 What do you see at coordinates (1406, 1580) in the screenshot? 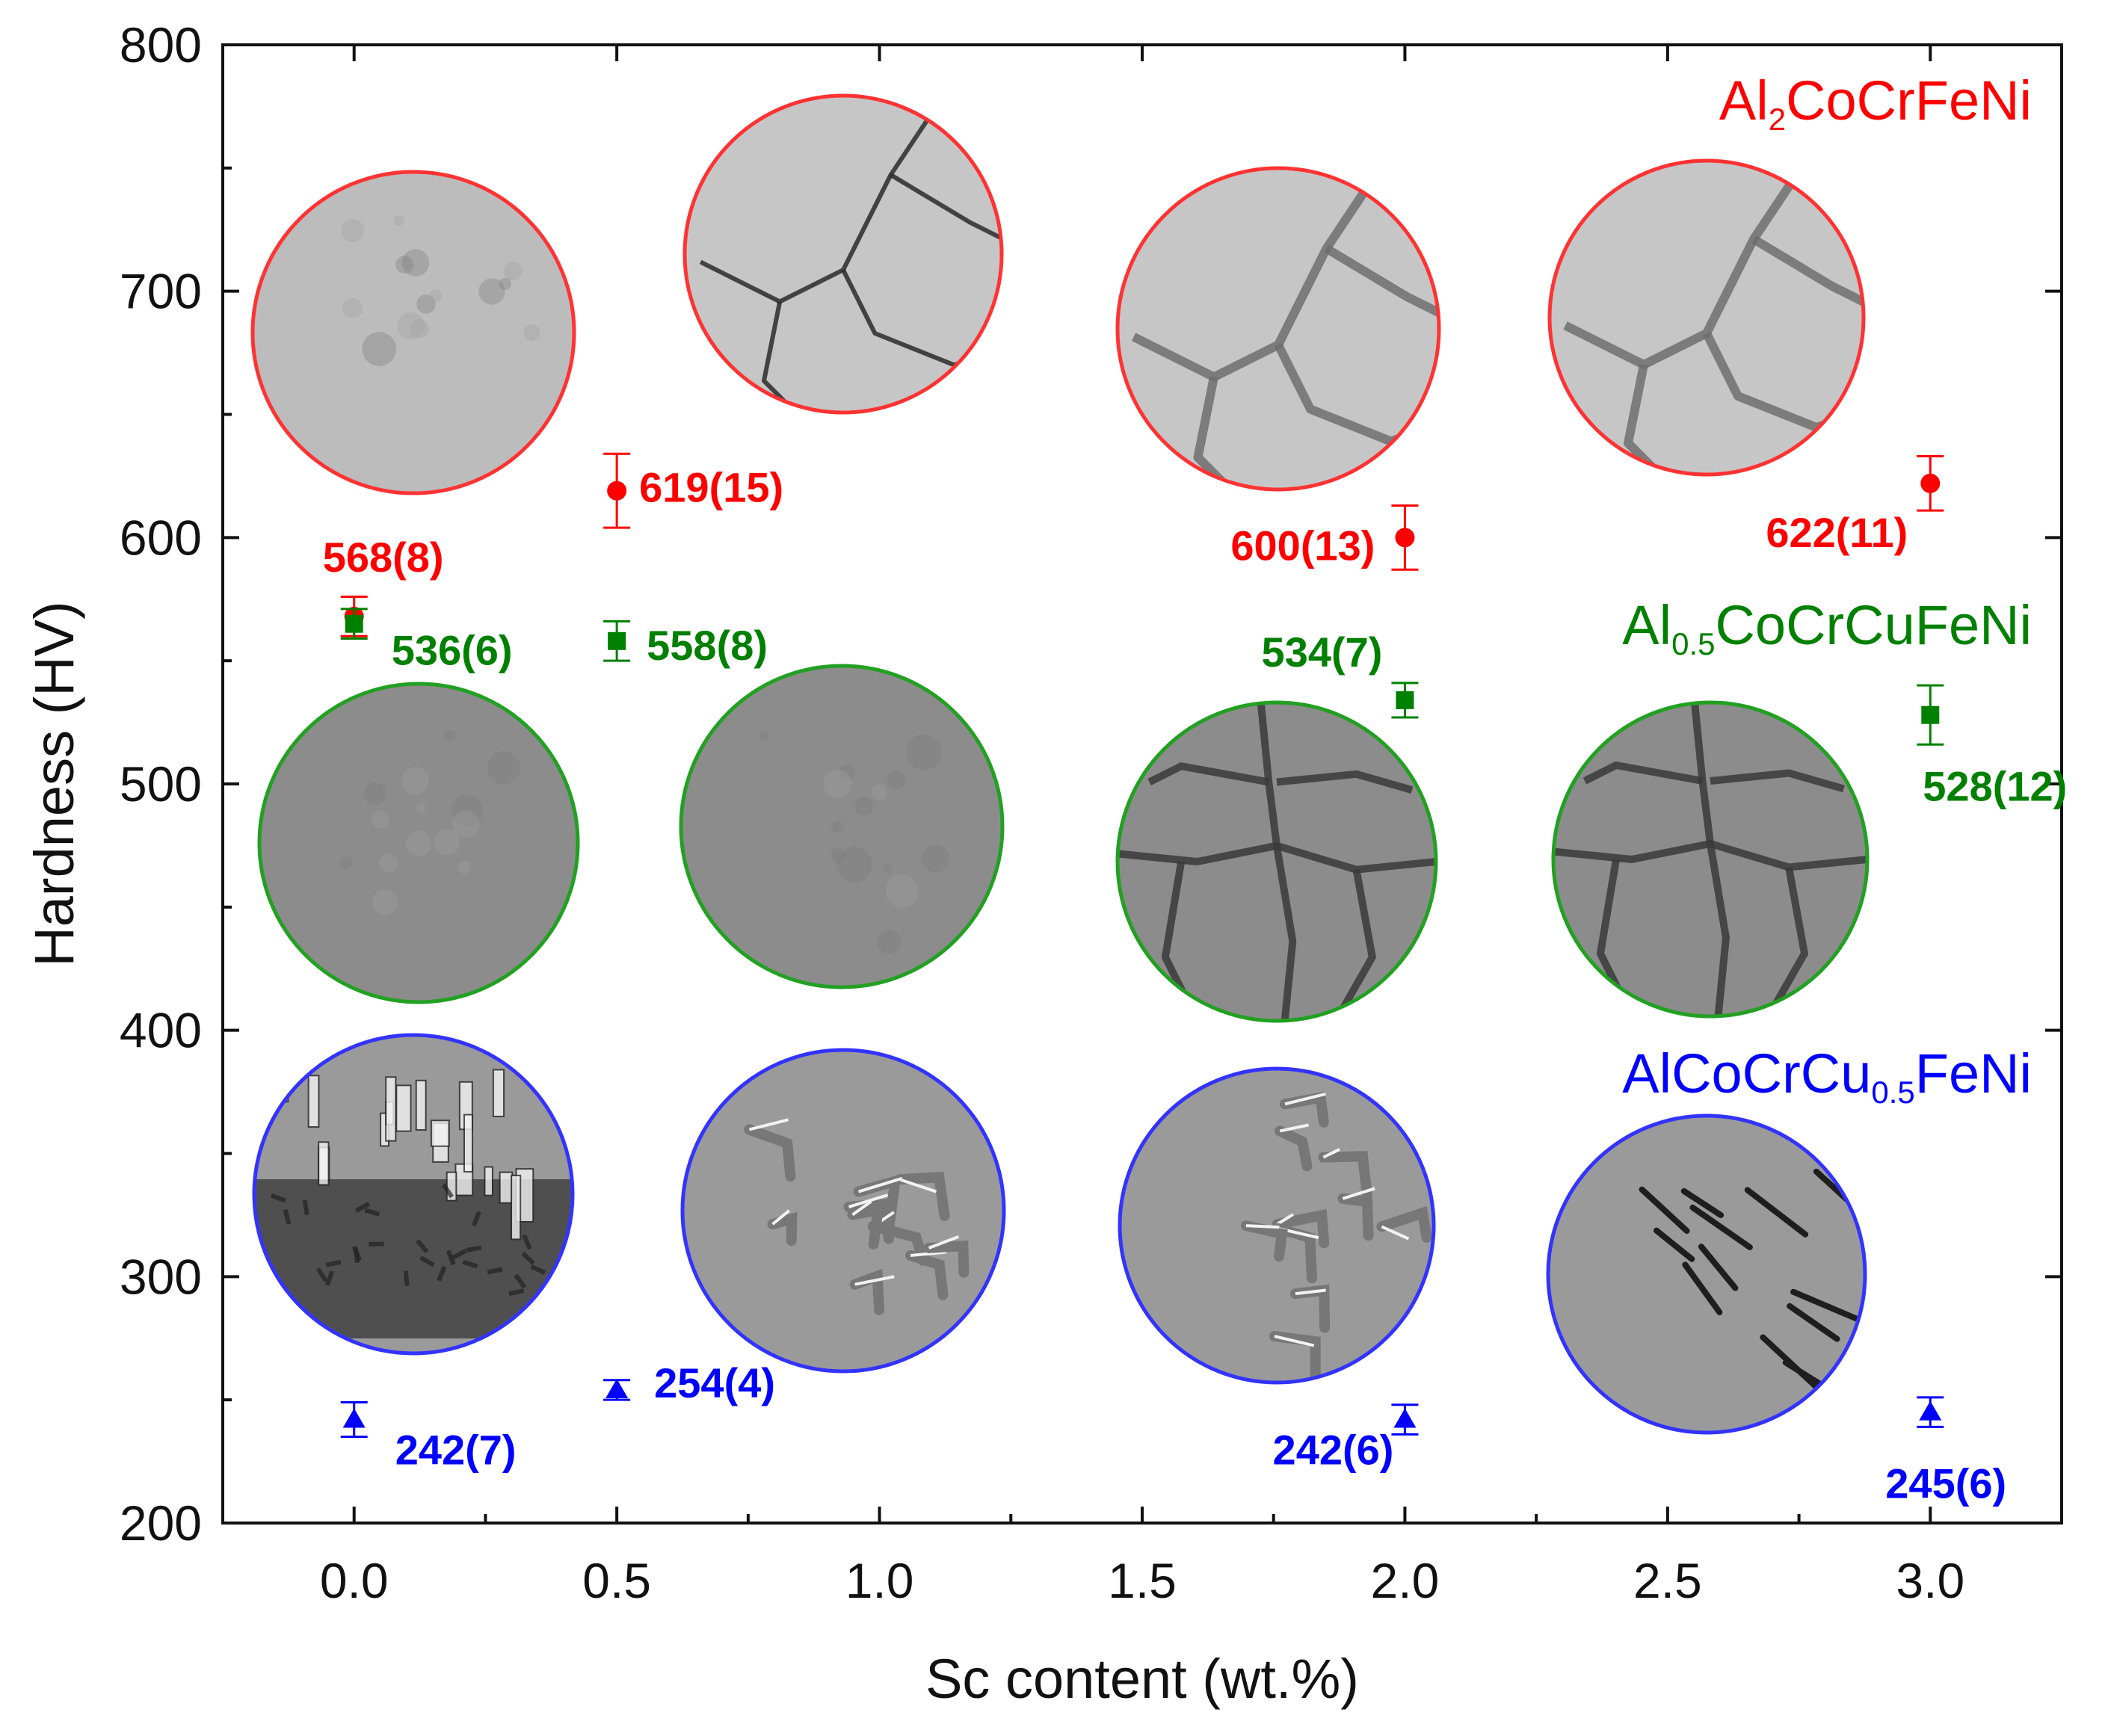
I see `x-tick-label: 2.0` at bounding box center [1406, 1580].